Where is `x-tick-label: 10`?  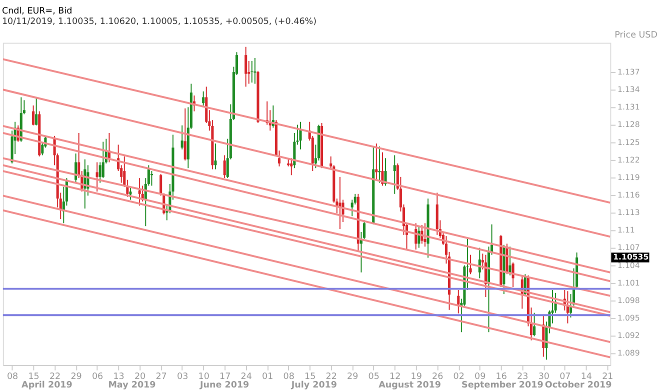 x-tick-label: 10 is located at coordinates (204, 377).